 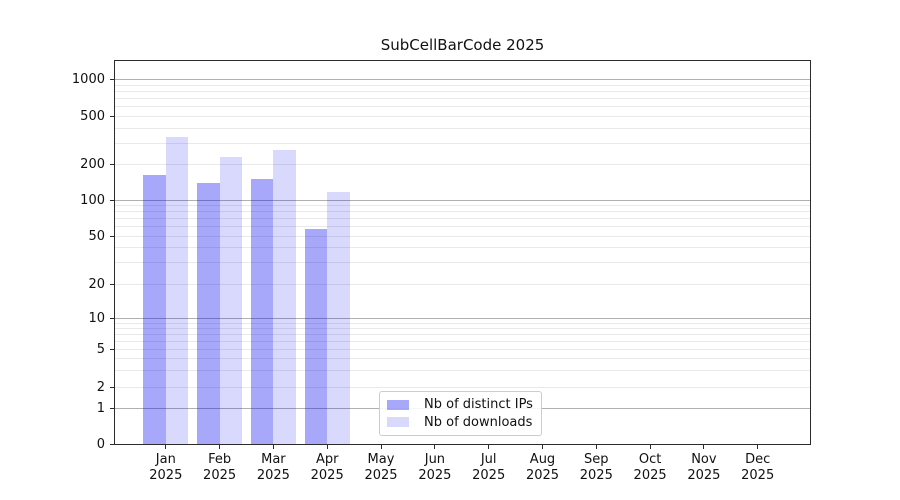 I want to click on y-tick-label: 50, so click(x=96, y=236).